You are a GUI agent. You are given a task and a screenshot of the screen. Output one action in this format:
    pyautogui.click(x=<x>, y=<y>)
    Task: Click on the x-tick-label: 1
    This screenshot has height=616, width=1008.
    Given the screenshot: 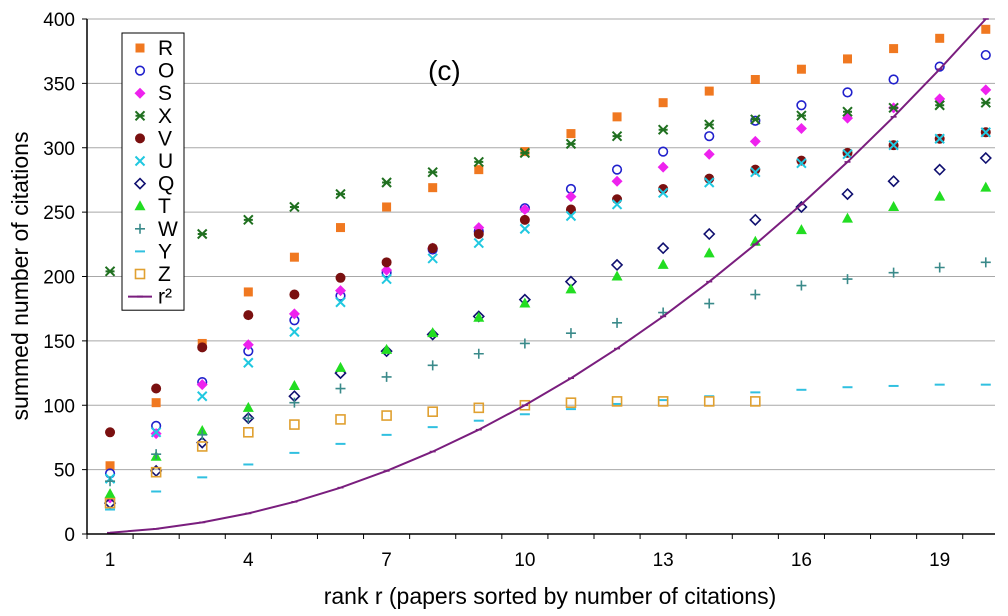 What is the action you would take?
    pyautogui.click(x=110, y=560)
    